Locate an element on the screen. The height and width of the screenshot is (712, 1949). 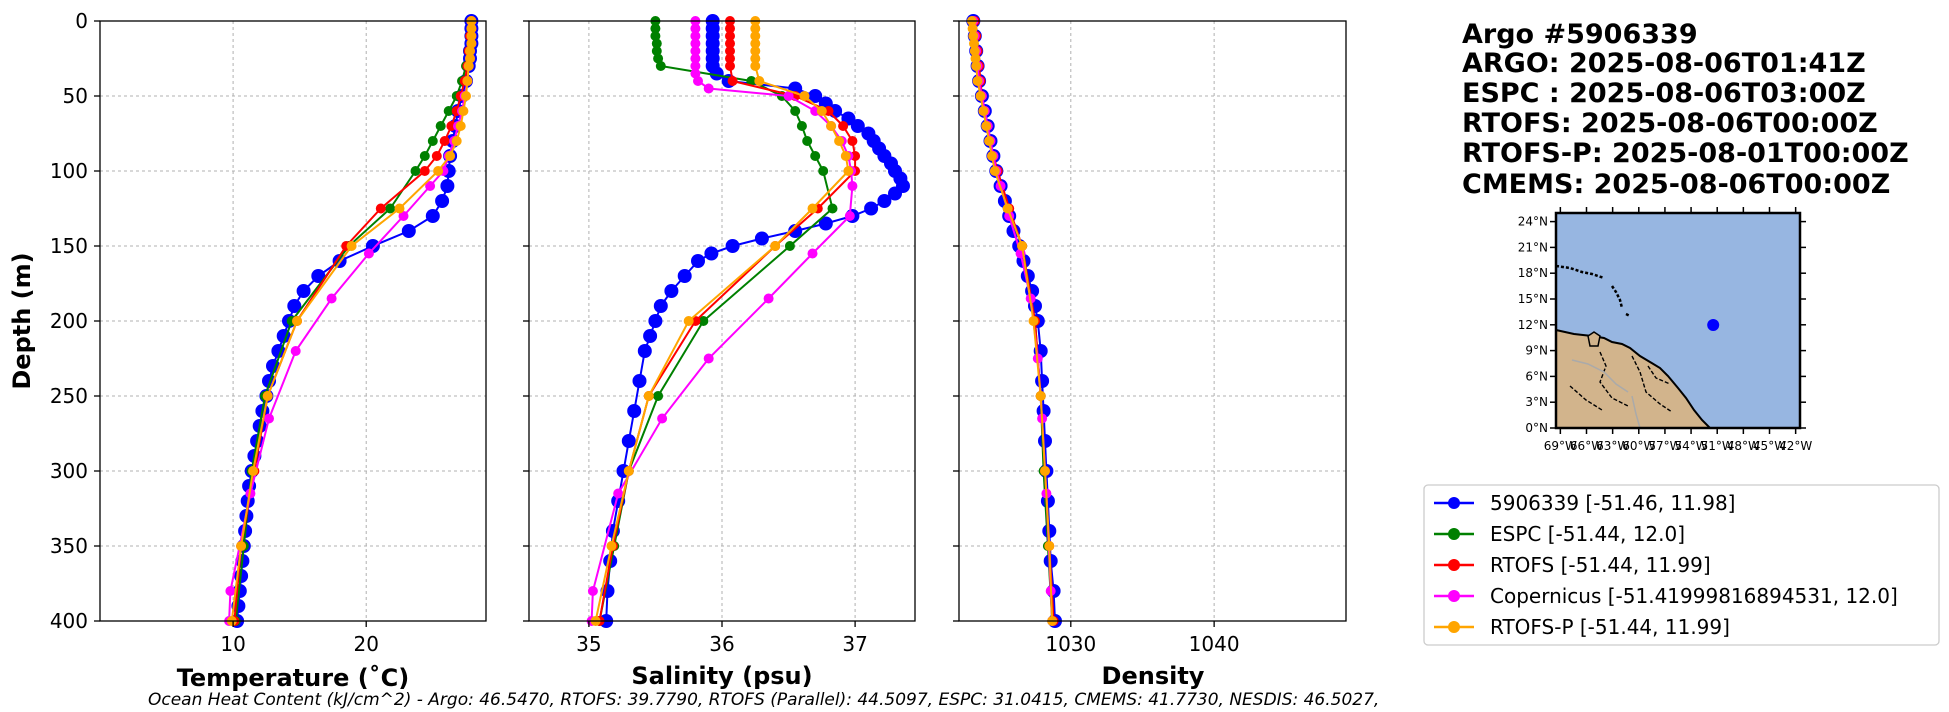
y-tick-label-50: 50 is located at coordinates (75, 96).